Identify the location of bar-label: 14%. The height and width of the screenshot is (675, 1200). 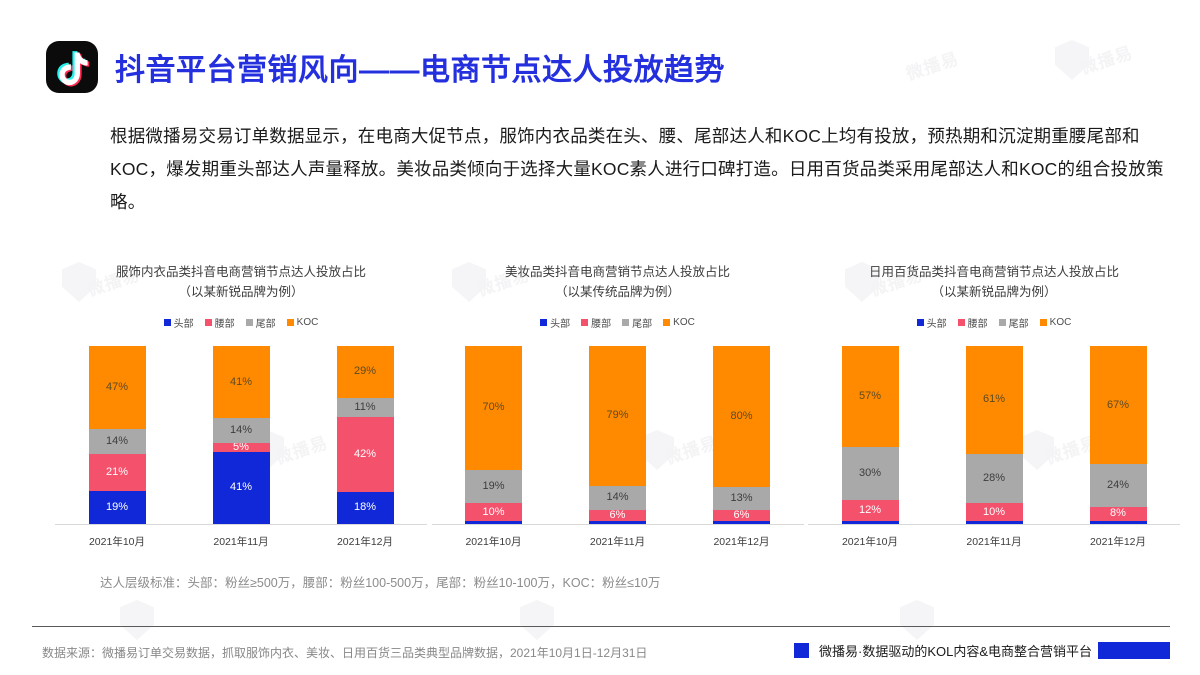
(617, 497).